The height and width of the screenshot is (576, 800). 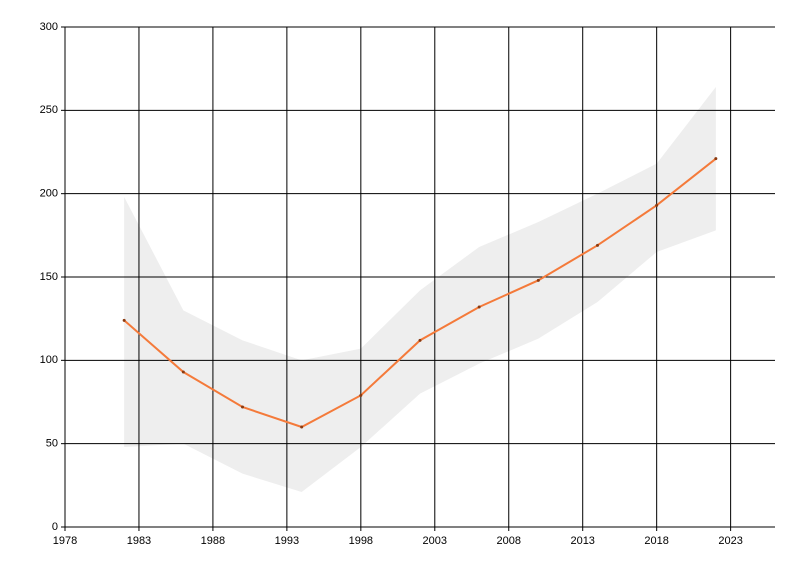 What do you see at coordinates (582, 541) in the screenshot?
I see `x-tick-label: 2013` at bounding box center [582, 541].